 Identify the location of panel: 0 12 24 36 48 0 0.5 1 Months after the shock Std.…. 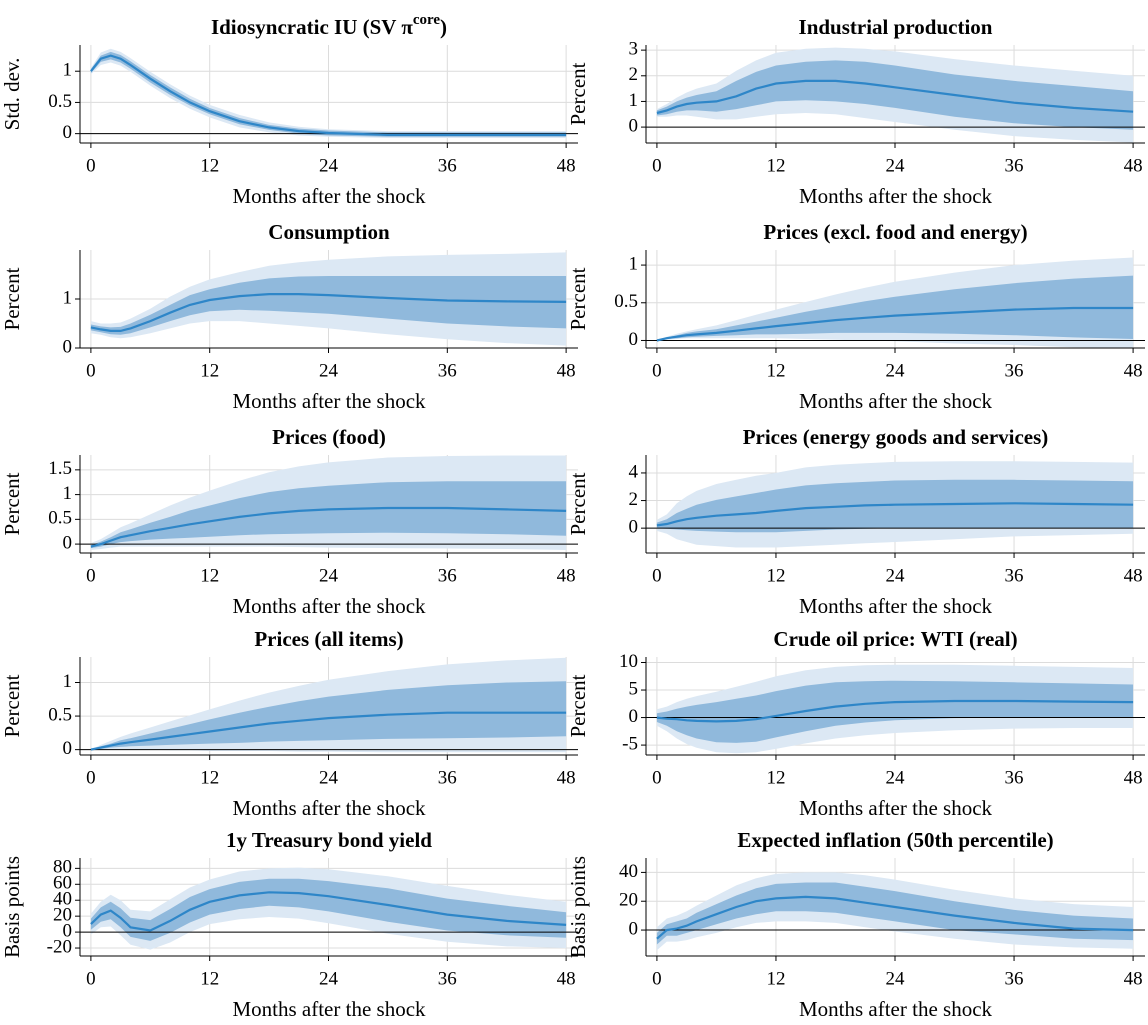
(289, 110).